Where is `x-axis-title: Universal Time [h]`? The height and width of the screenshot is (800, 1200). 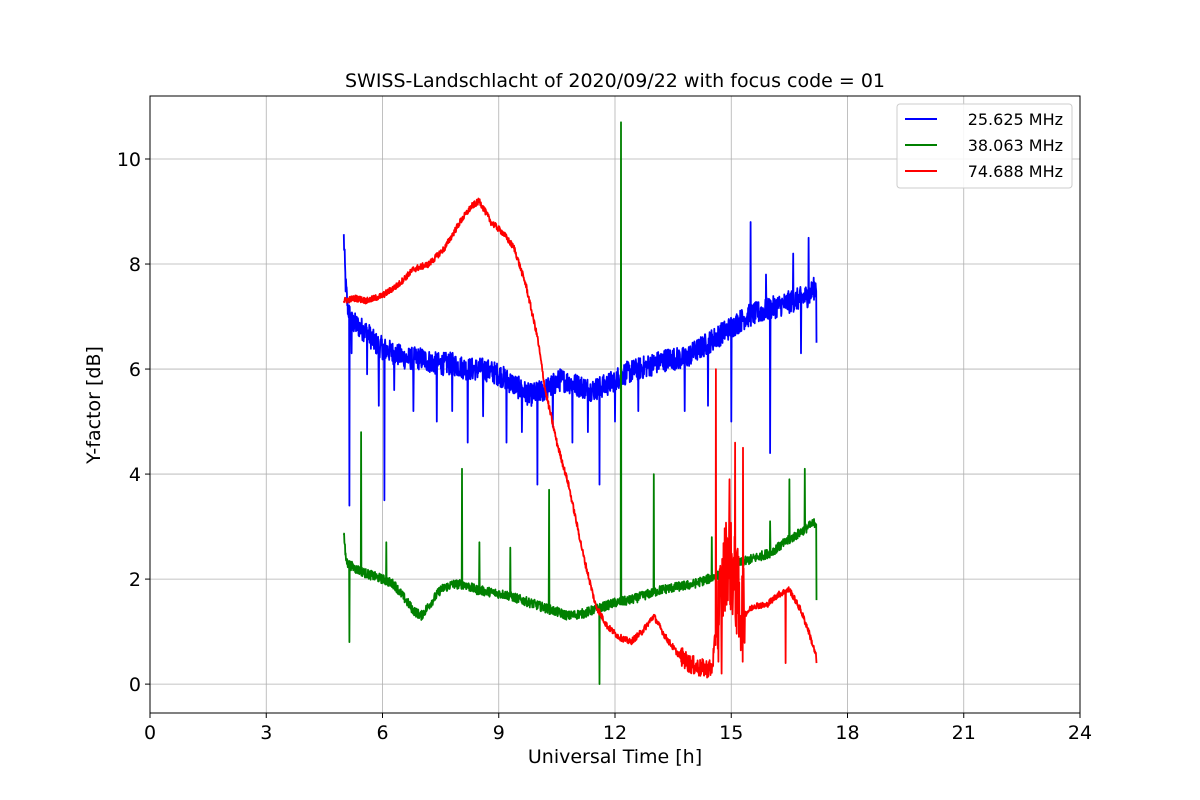
x-axis-title: Universal Time [h] is located at coordinates (615, 757).